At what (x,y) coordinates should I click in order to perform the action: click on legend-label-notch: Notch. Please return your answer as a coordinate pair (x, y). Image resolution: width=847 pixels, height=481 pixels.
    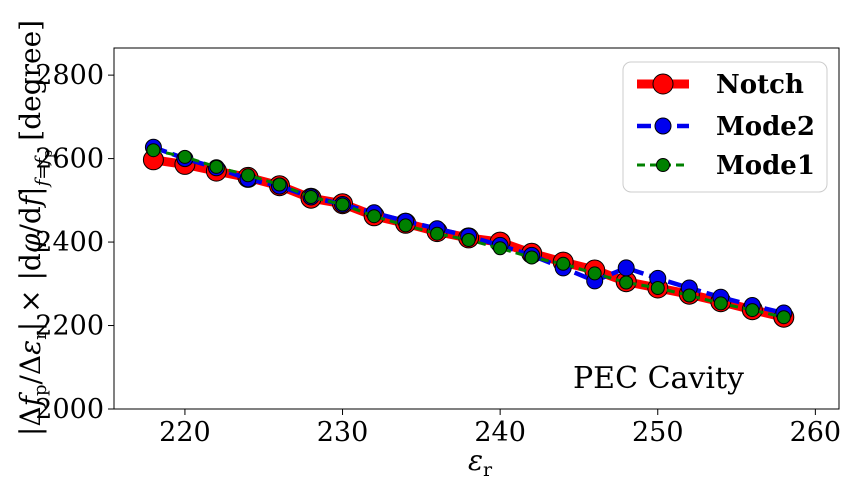
    Looking at the image, I should click on (760, 85).